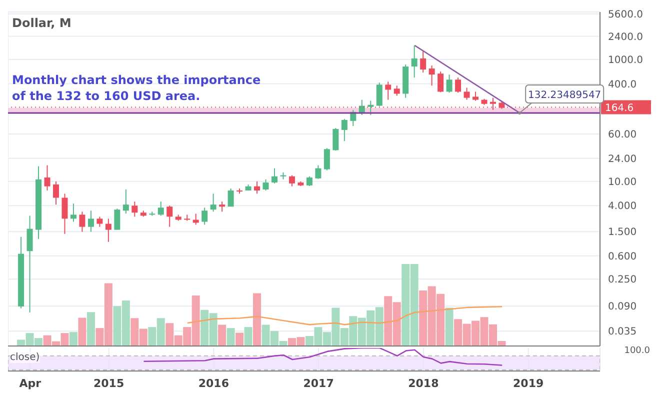 The height and width of the screenshot is (400, 660). Describe the element at coordinates (622, 182) in the screenshot. I see `y-tick-label: 10.00` at that location.